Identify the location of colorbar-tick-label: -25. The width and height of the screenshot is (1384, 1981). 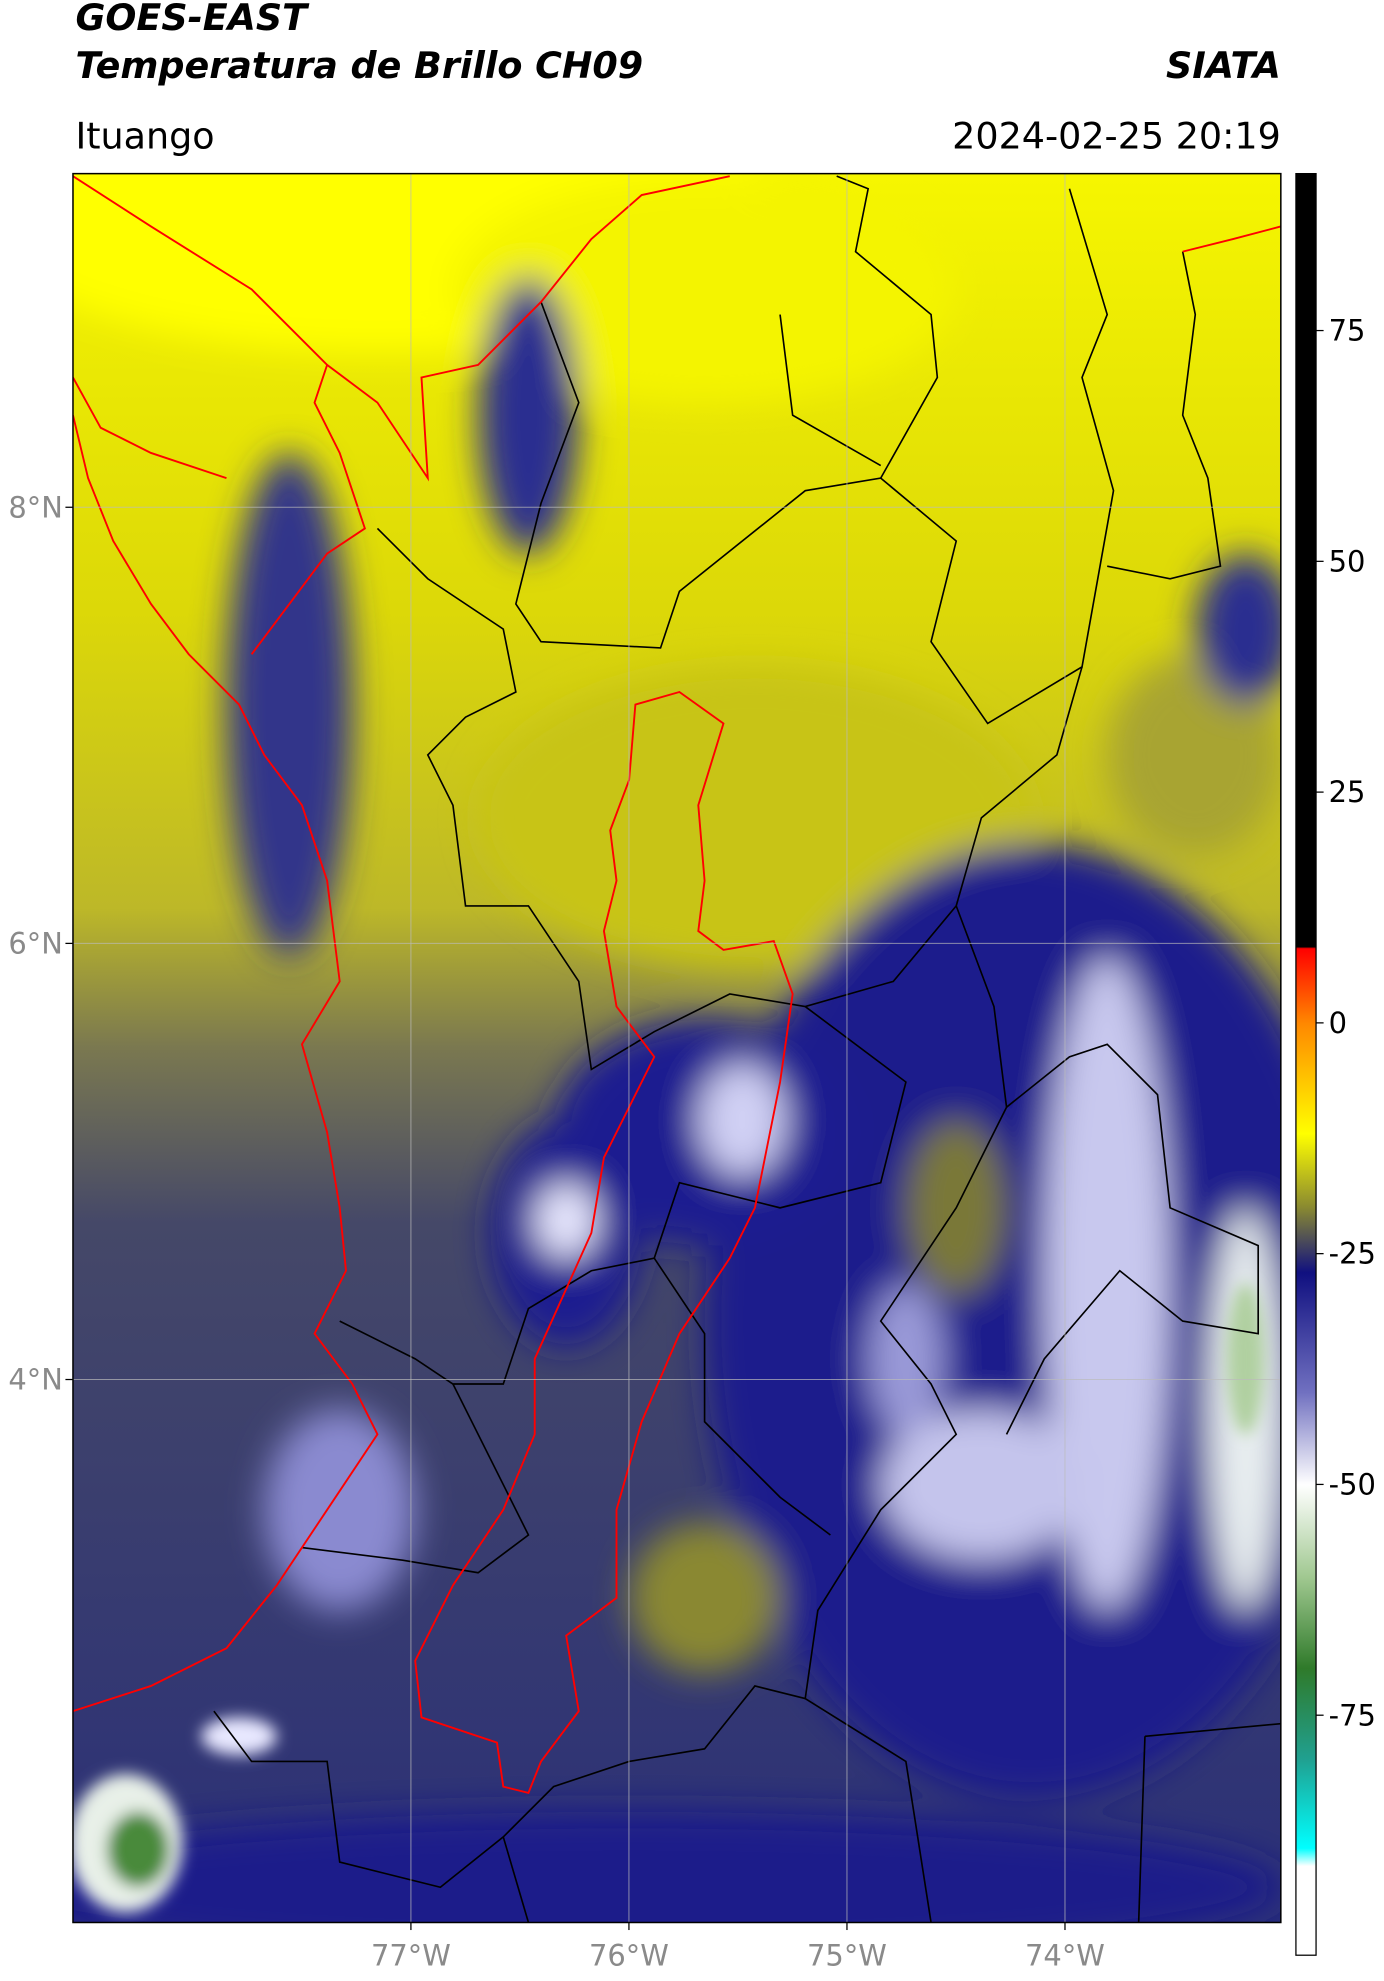
(1352, 1254).